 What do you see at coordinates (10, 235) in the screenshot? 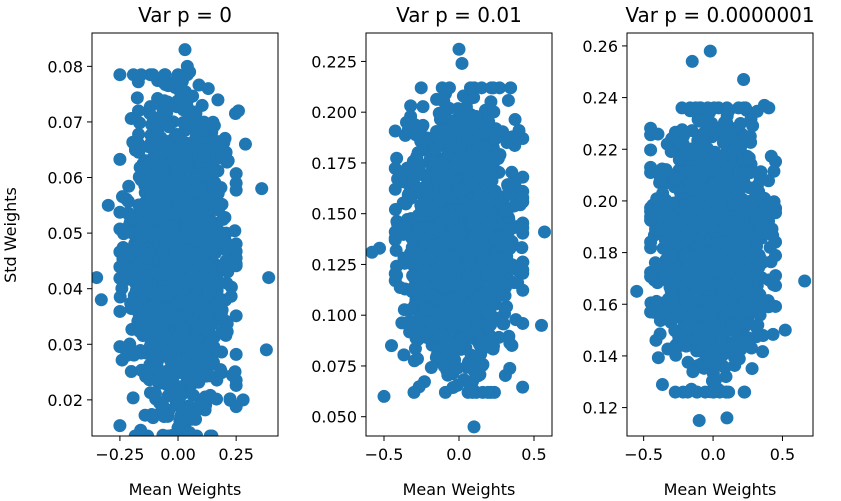
I see `y-axis-label: Std Weights` at bounding box center [10, 235].